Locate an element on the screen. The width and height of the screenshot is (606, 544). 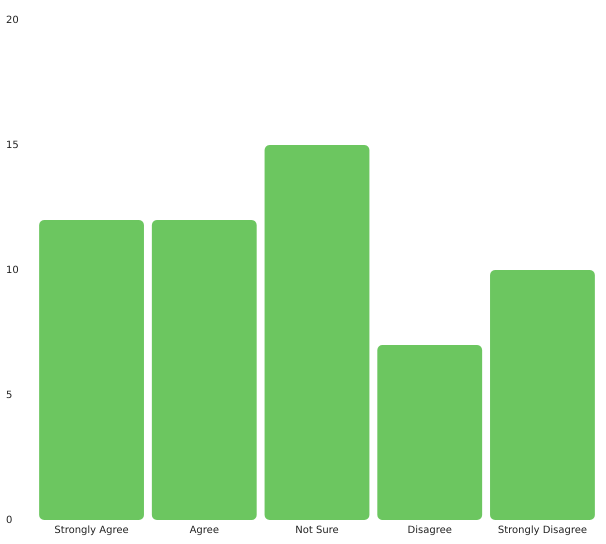
x-tick-label: Not Sure is located at coordinates (317, 530).